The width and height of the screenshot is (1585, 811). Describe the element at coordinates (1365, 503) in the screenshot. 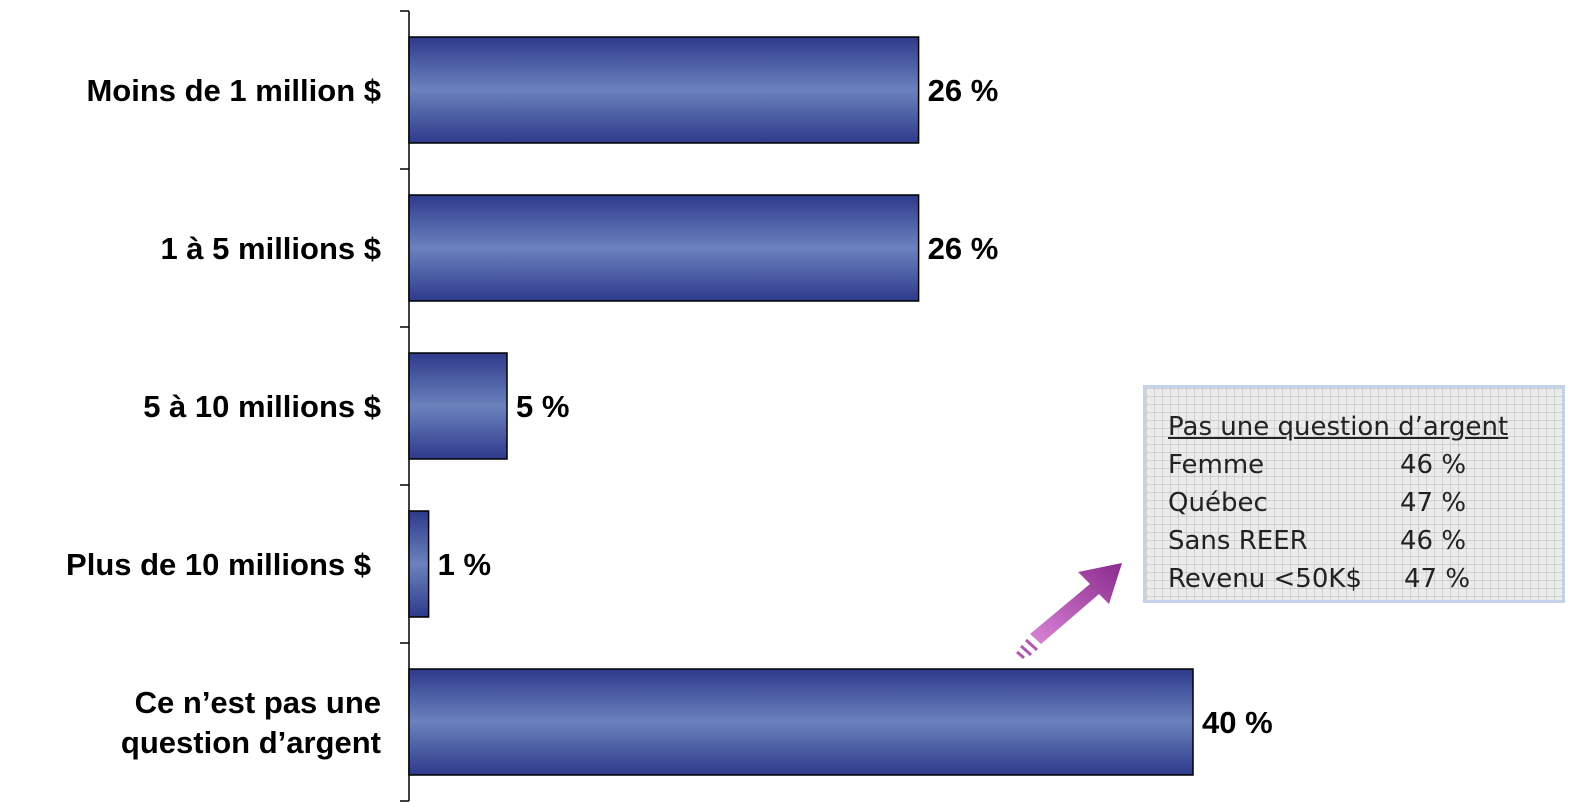

I see `callout-row: Québec 47 %` at that location.